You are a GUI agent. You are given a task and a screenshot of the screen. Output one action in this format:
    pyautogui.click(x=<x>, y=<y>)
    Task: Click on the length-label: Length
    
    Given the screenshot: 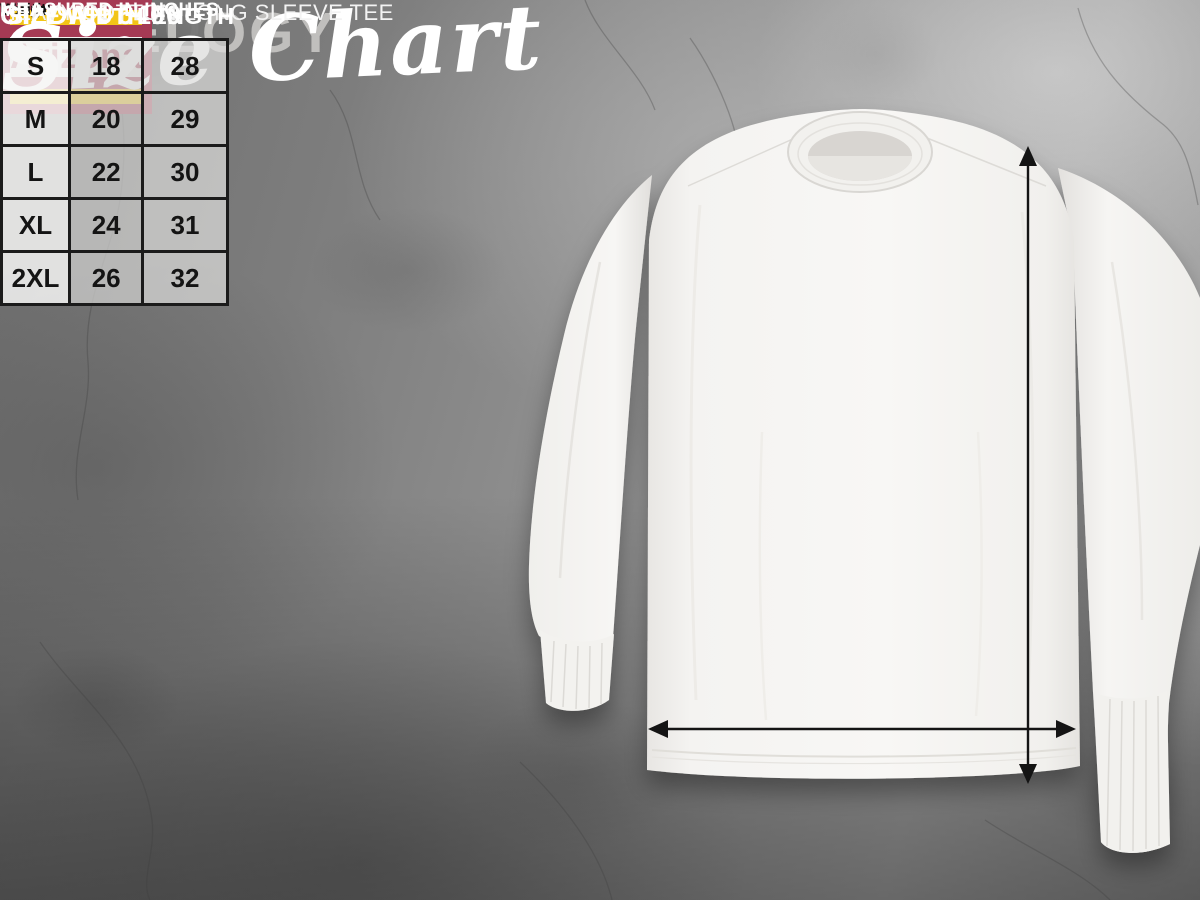 What is the action you would take?
    pyautogui.click(x=28, y=9)
    